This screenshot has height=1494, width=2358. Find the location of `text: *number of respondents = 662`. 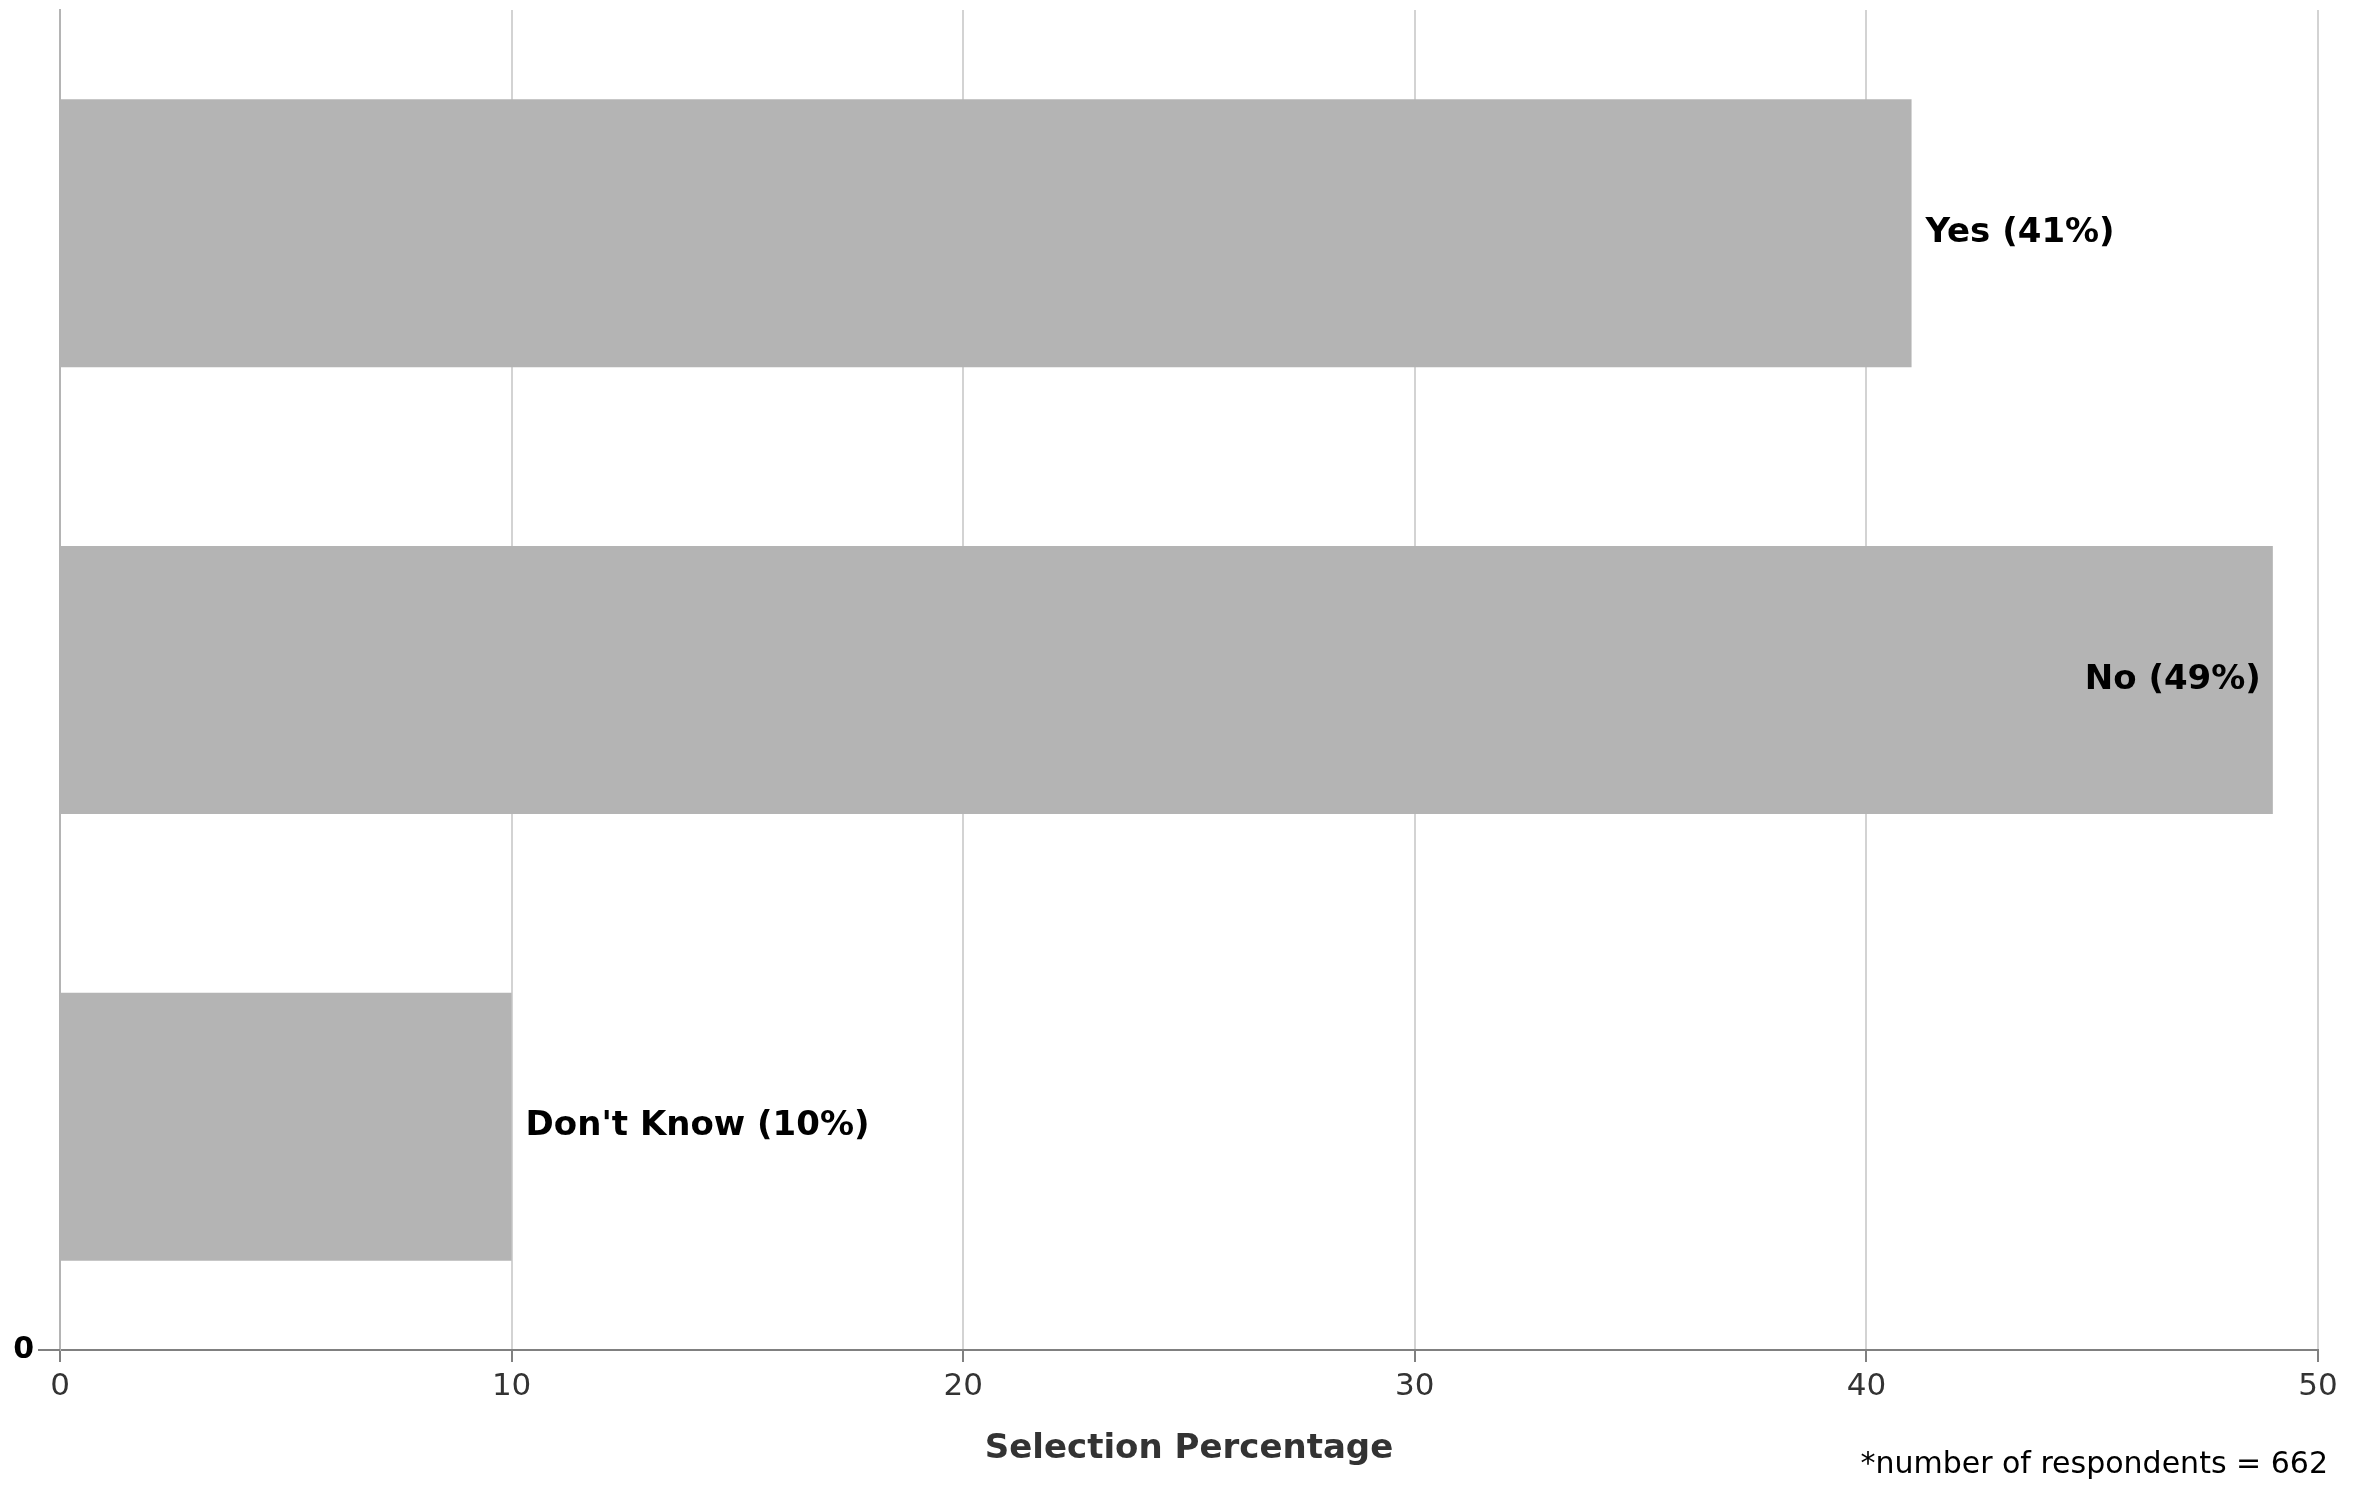

text: *number of respondents = 662 is located at coordinates (2094, 1462).